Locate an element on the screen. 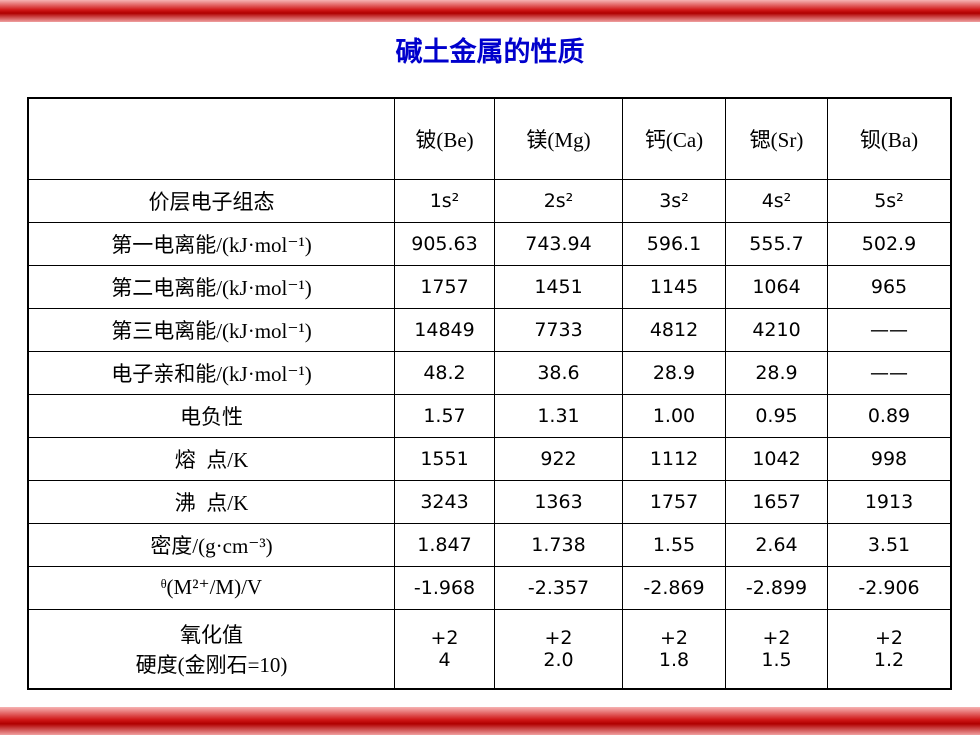  cell: 1451 is located at coordinates (558, 286).